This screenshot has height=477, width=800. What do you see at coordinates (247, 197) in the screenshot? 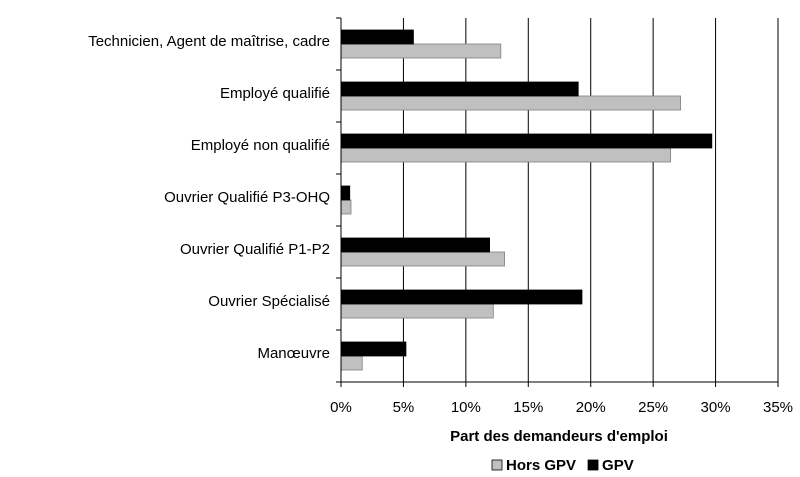
I see `y-tick-label: Ouvrier Qualifié P3-OHQ` at bounding box center [247, 197].